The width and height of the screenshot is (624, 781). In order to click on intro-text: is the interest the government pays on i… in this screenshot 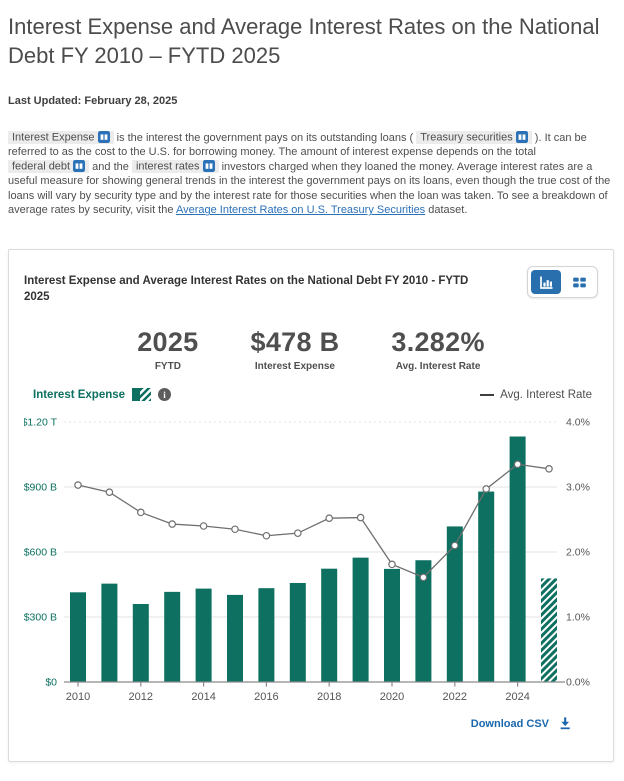, I will do `click(265, 137)`.